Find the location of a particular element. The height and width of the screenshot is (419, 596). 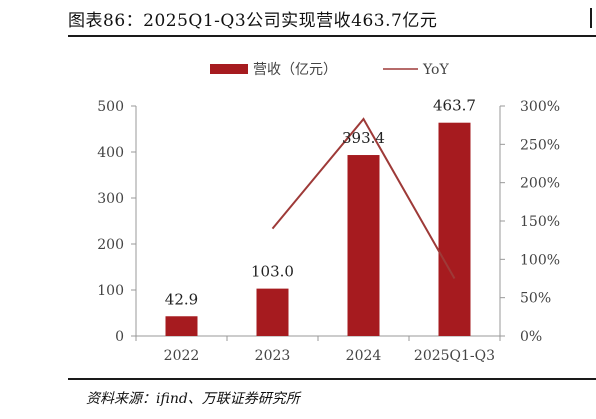

legend: 营收（亿元） YoY is located at coordinates (329, 70).